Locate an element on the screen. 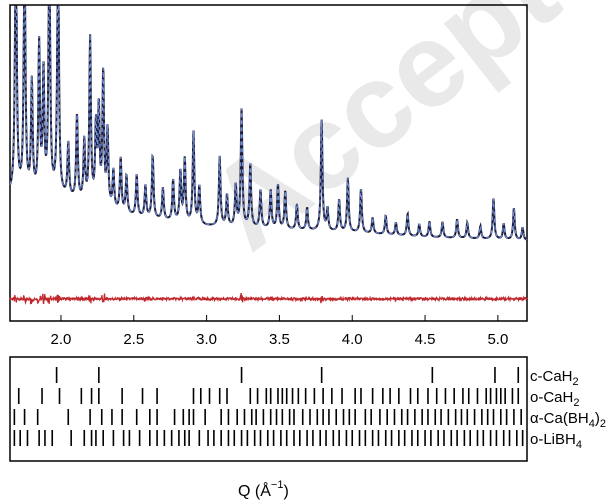  phase-label: α-Ca(BH4)2 is located at coordinates (568, 420).